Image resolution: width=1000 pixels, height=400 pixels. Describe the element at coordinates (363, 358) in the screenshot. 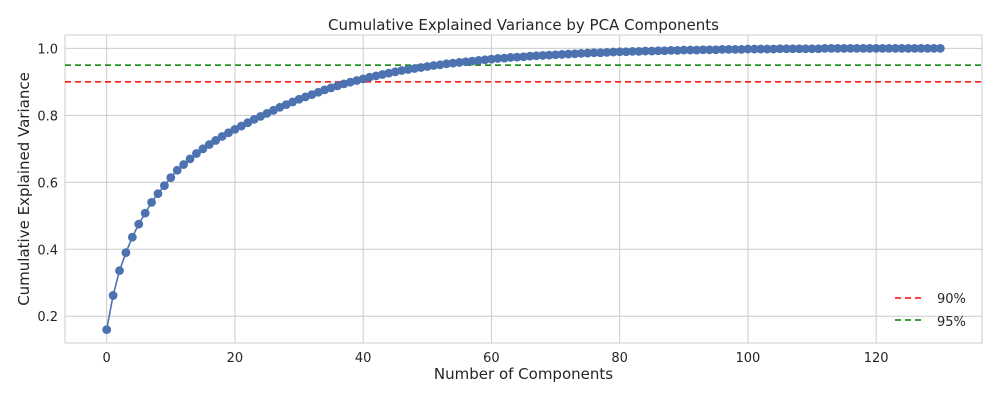

I see `x-tick-label: 40` at that location.